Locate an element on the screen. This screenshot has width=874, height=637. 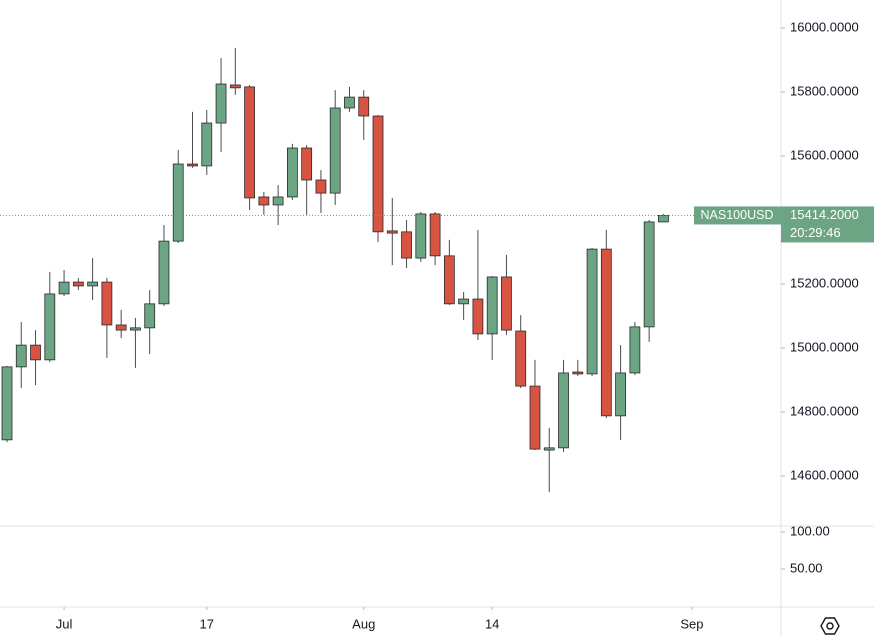
y-tick-label: 15800.0000 is located at coordinates (824, 90).